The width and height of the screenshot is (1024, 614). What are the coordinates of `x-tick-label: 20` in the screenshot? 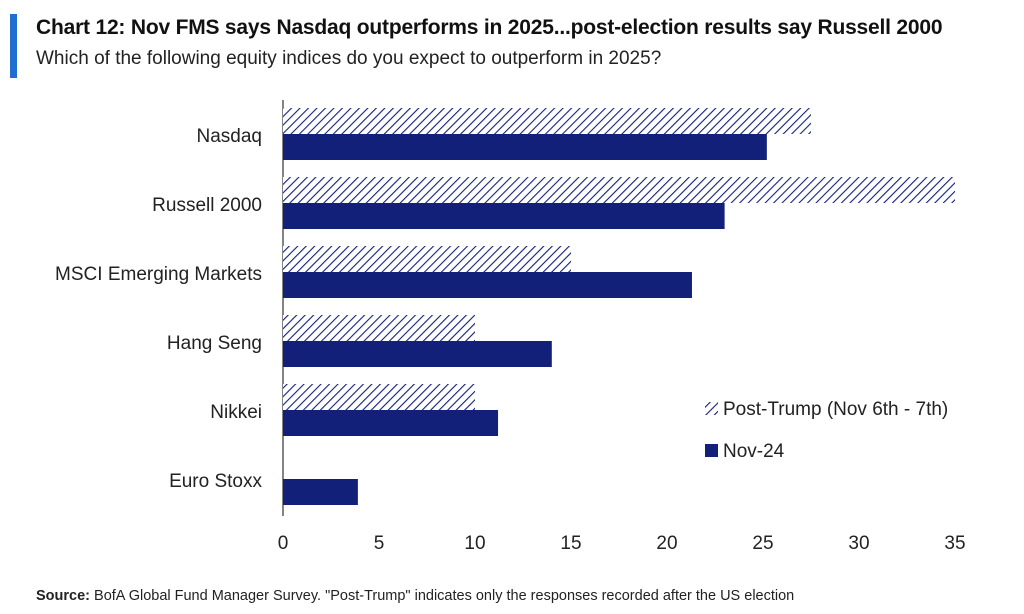 It's located at (666, 543).